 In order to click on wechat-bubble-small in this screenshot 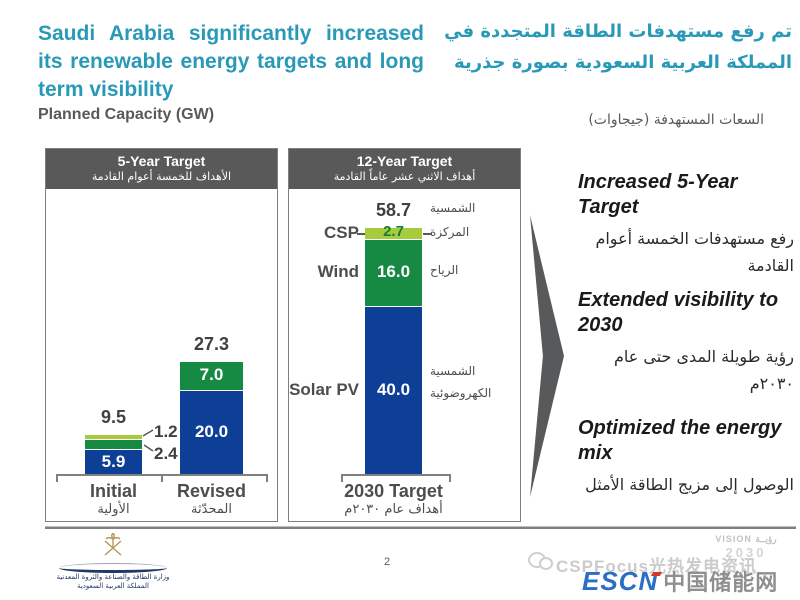, I will do `click(546, 563)`.